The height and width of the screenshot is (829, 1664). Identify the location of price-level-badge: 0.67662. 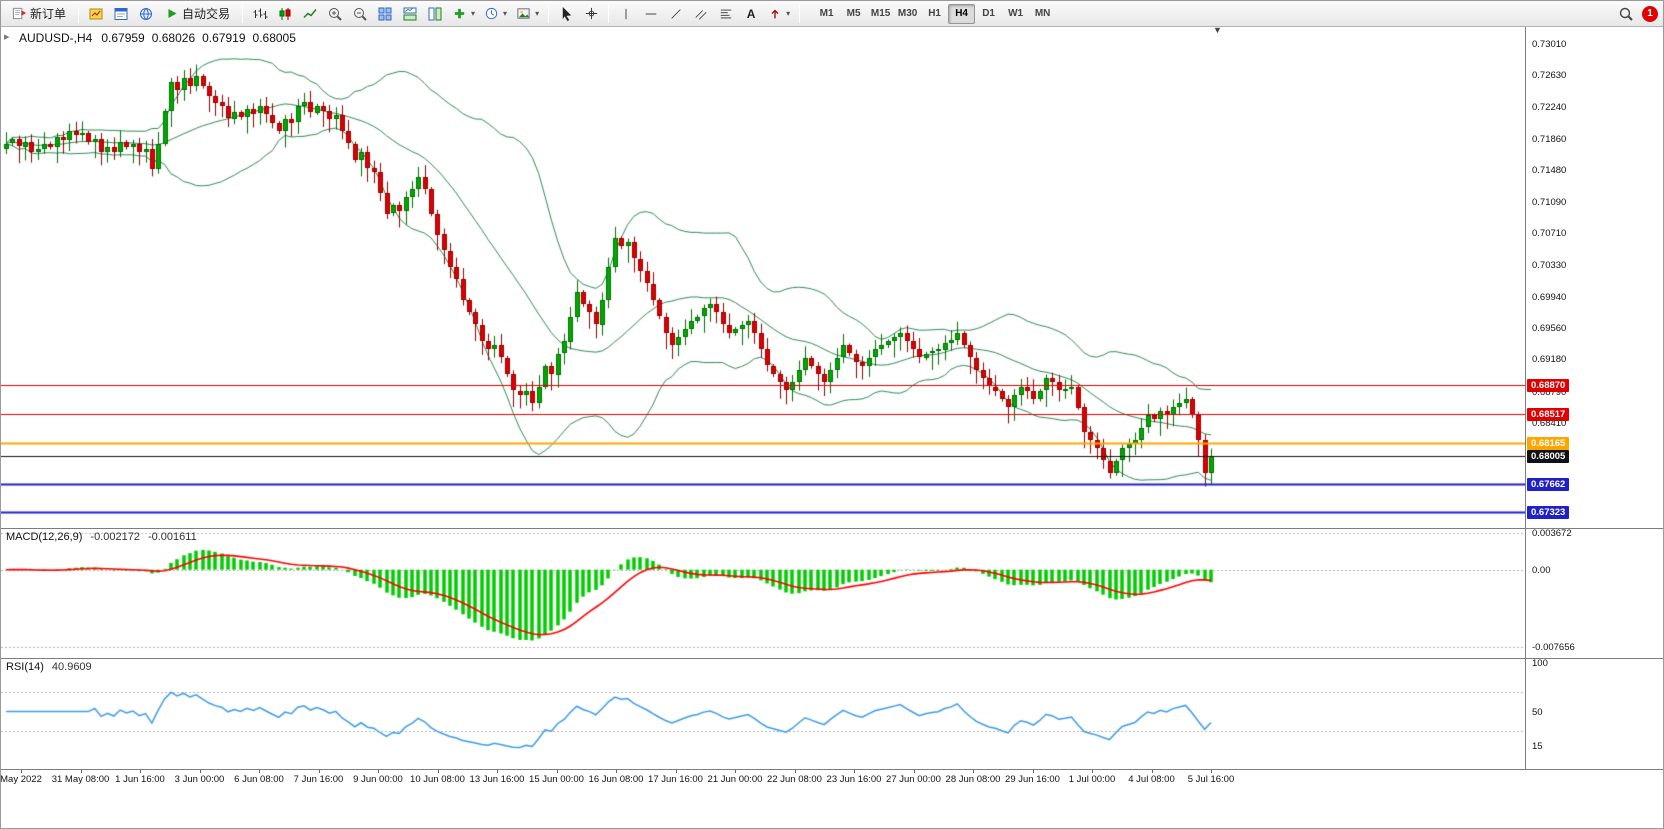
(1548, 485).